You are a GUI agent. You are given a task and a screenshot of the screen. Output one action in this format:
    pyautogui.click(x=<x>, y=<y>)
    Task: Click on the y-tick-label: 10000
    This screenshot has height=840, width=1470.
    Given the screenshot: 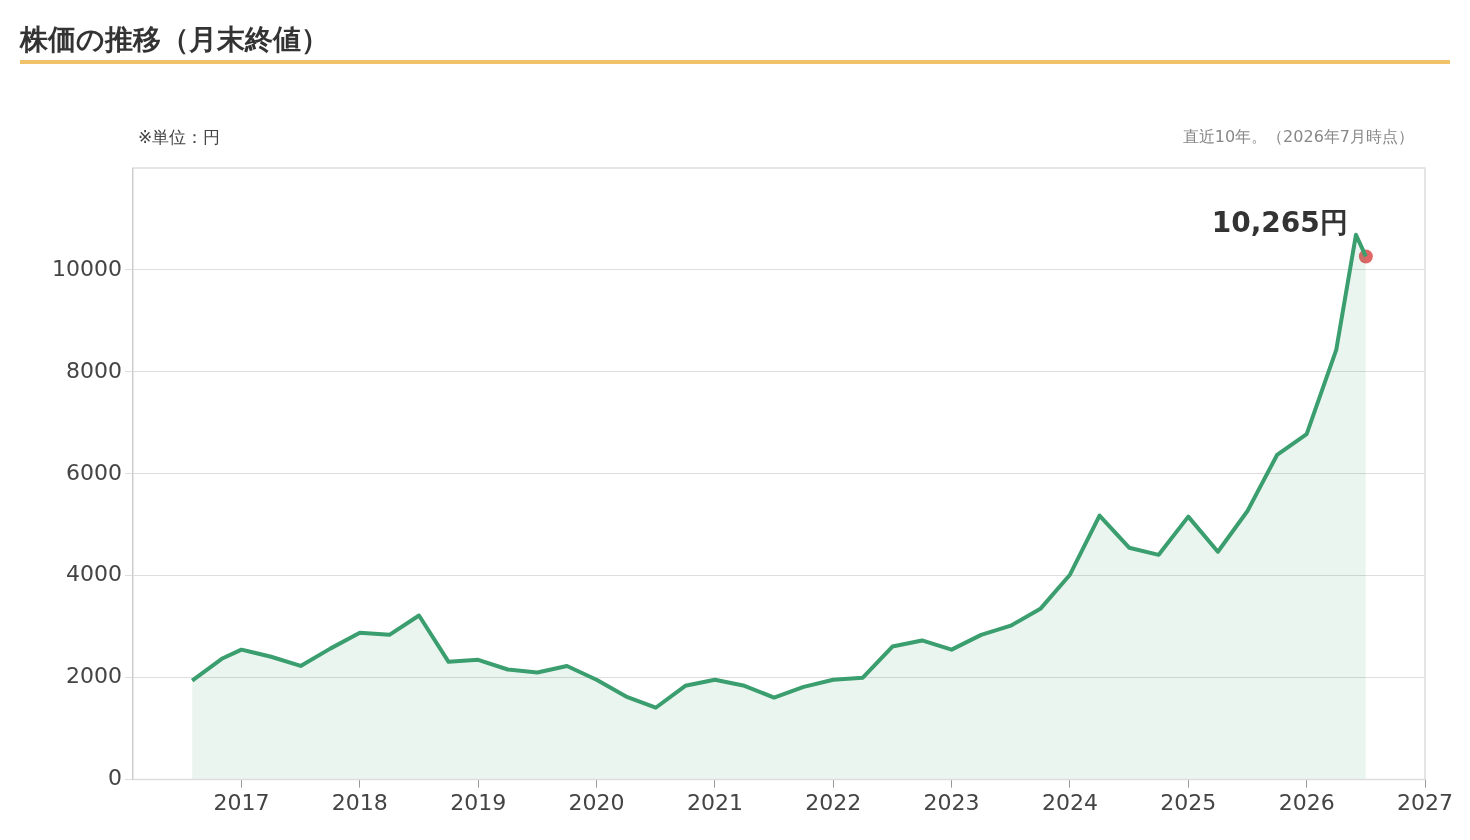 What is the action you would take?
    pyautogui.click(x=86, y=268)
    